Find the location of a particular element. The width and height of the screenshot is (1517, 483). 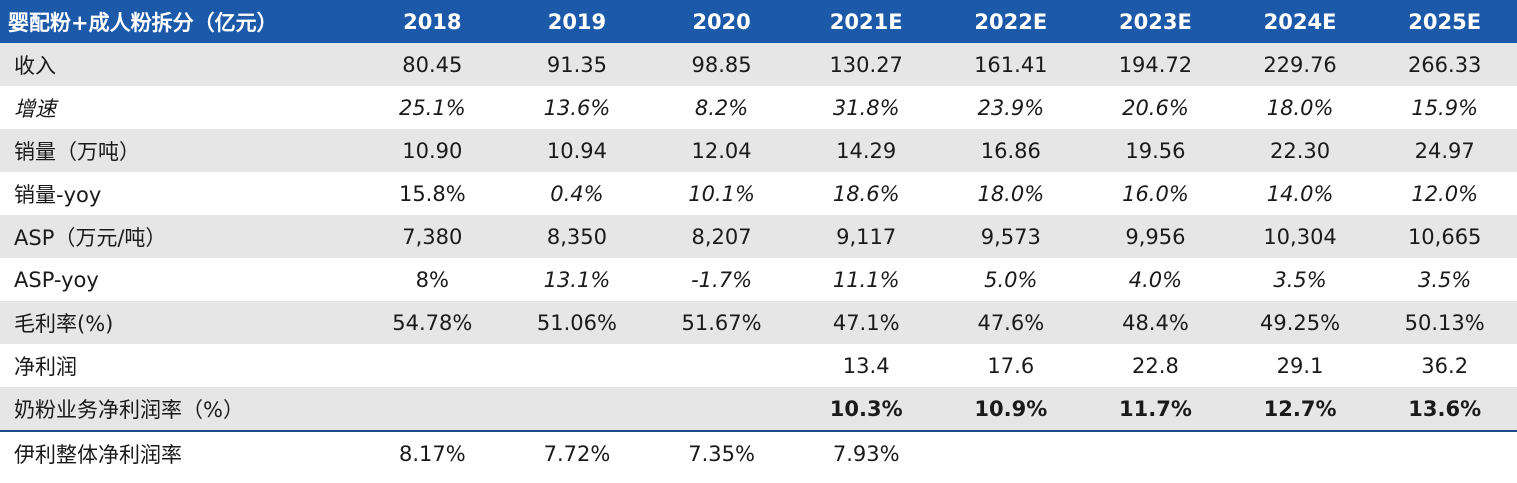

table-cell: 16.0% is located at coordinates (1155, 193).